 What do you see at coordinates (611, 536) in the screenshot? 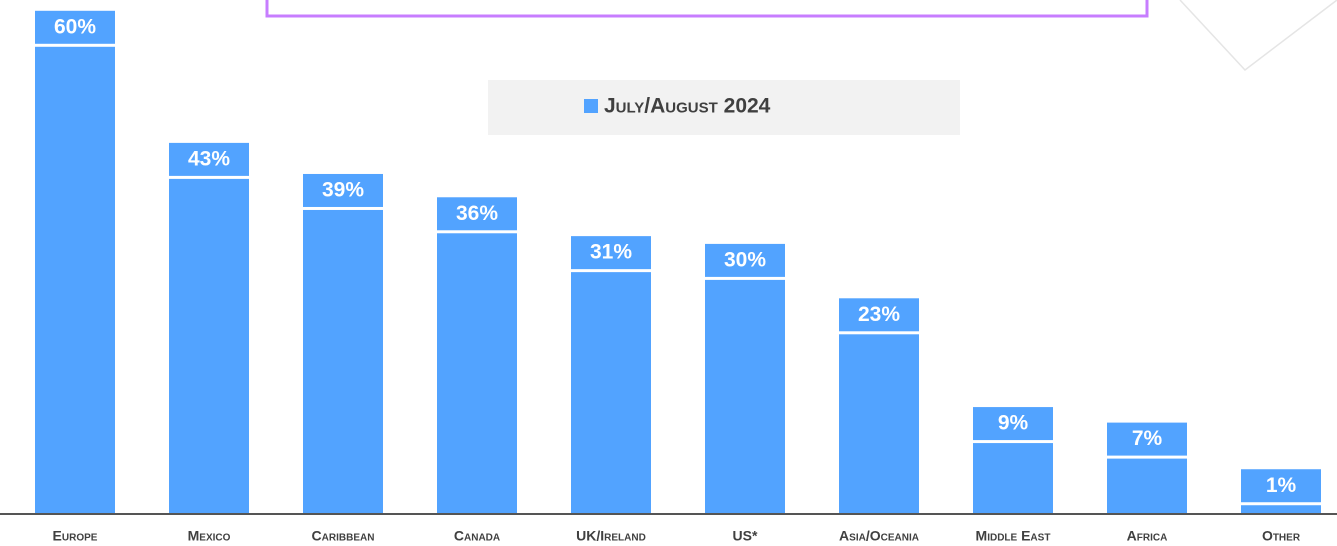
I see `x-tick-label: UK/Ireland` at bounding box center [611, 536].